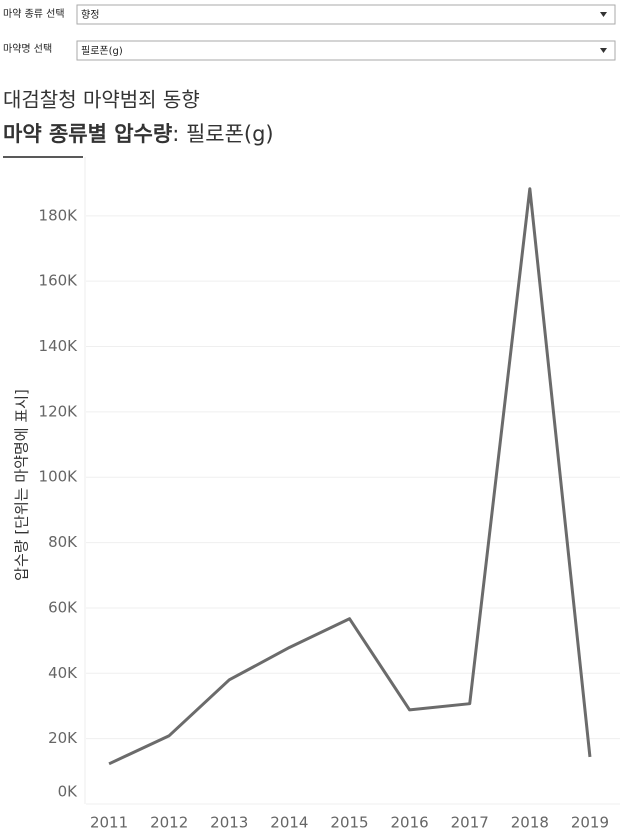 The image size is (621, 836). I want to click on x-tick-label: 2017, so click(470, 823).